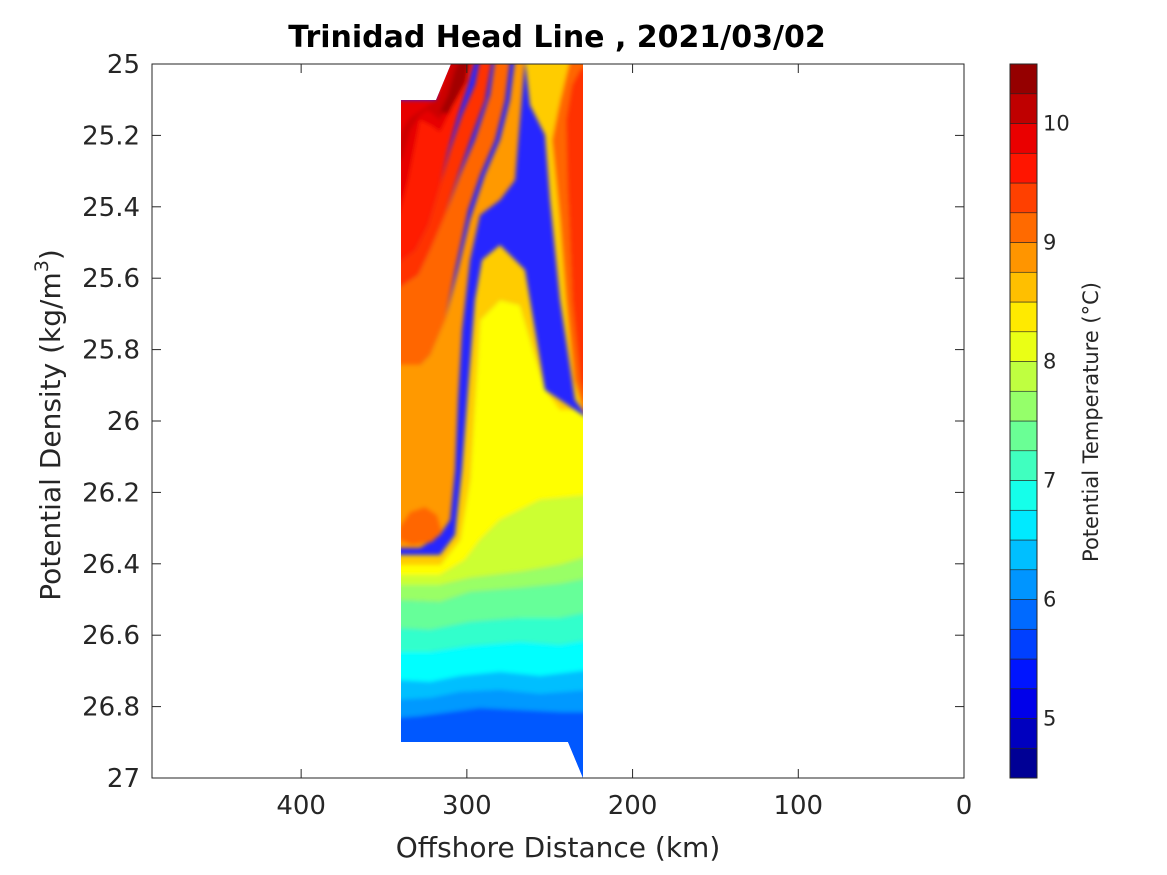 The height and width of the screenshot is (875, 1167). What do you see at coordinates (111, 351) in the screenshot?
I see `y-tick-label: 25.8` at bounding box center [111, 351].